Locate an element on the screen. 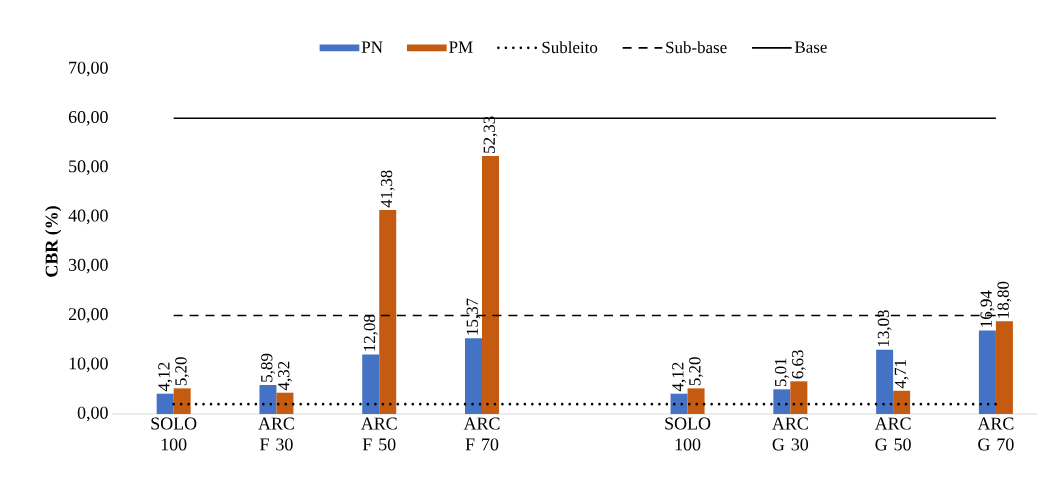  y-axis-title: CBR (%) is located at coordinates (53, 241).